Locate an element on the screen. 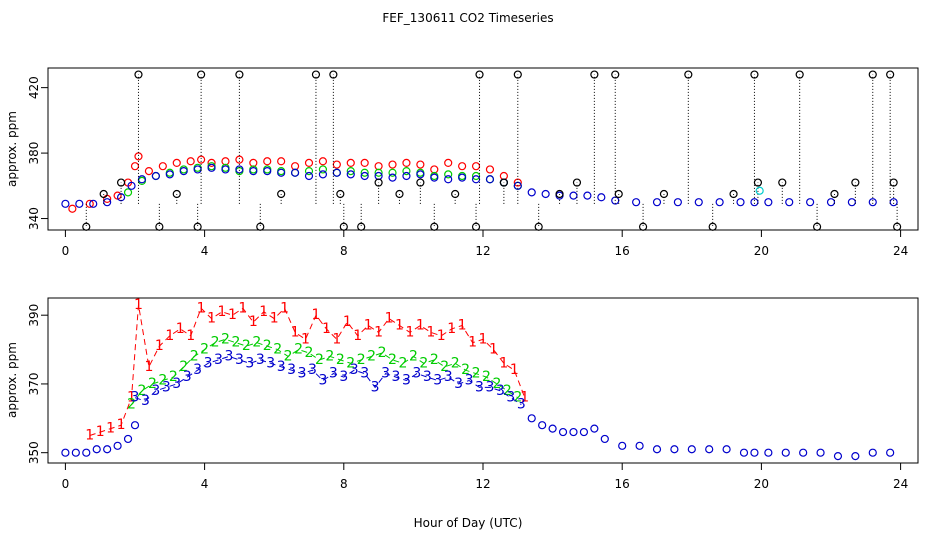  bottom-series-0-point-37: 1 is located at coordinates (472, 343).